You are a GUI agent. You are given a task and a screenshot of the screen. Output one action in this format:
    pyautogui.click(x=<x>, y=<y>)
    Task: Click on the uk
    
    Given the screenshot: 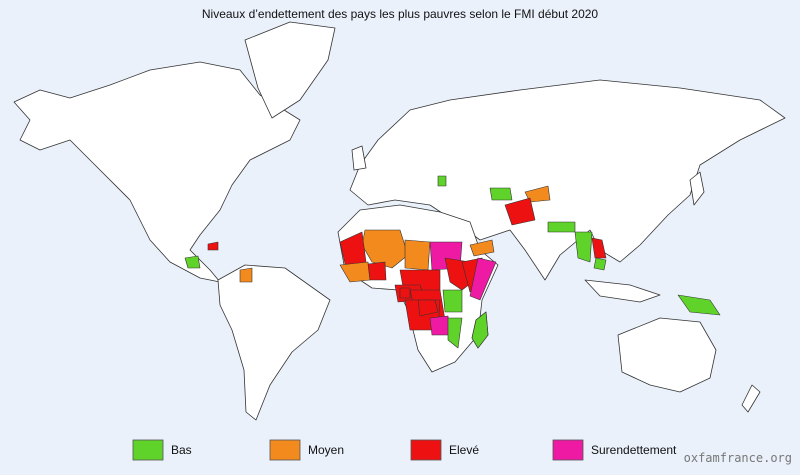 What is the action you would take?
    pyautogui.click(x=359, y=158)
    